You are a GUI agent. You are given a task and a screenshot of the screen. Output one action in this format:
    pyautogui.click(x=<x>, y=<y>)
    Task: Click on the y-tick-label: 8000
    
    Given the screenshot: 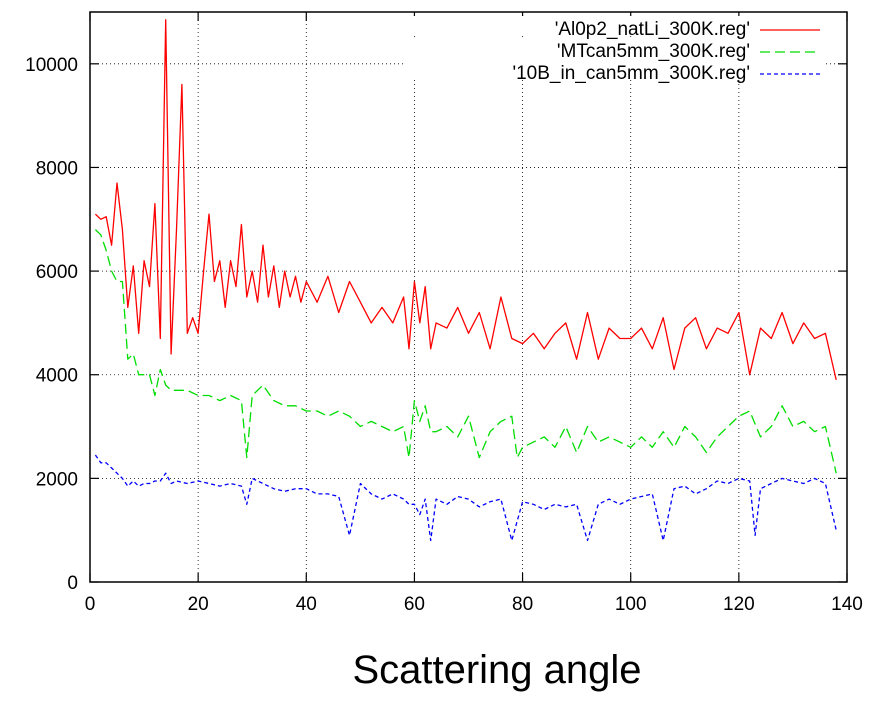 What is the action you would take?
    pyautogui.click(x=57, y=168)
    